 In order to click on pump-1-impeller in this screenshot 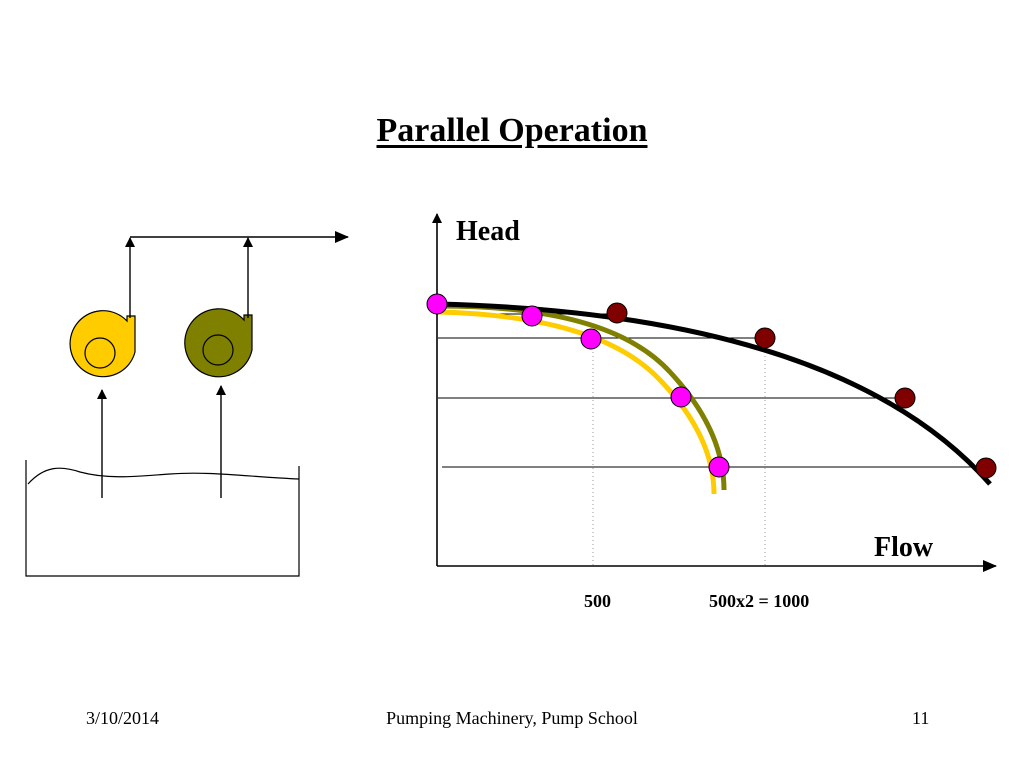, I will do `click(100, 353)`.